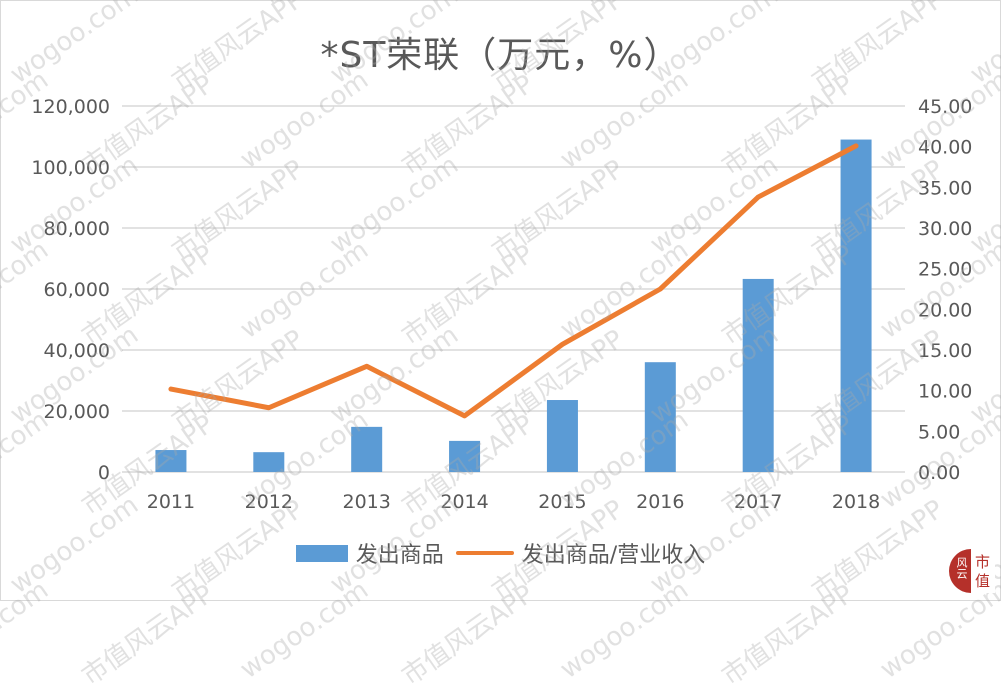 The image size is (1001, 693). I want to click on line-swatch-icon, so click(484, 553).